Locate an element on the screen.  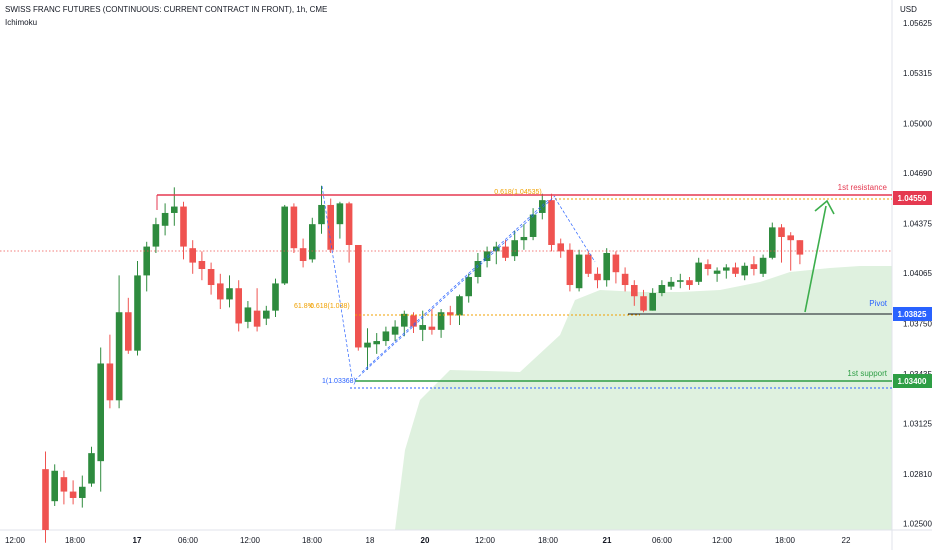
fib-label: 61.8% is located at coordinates (304, 306).